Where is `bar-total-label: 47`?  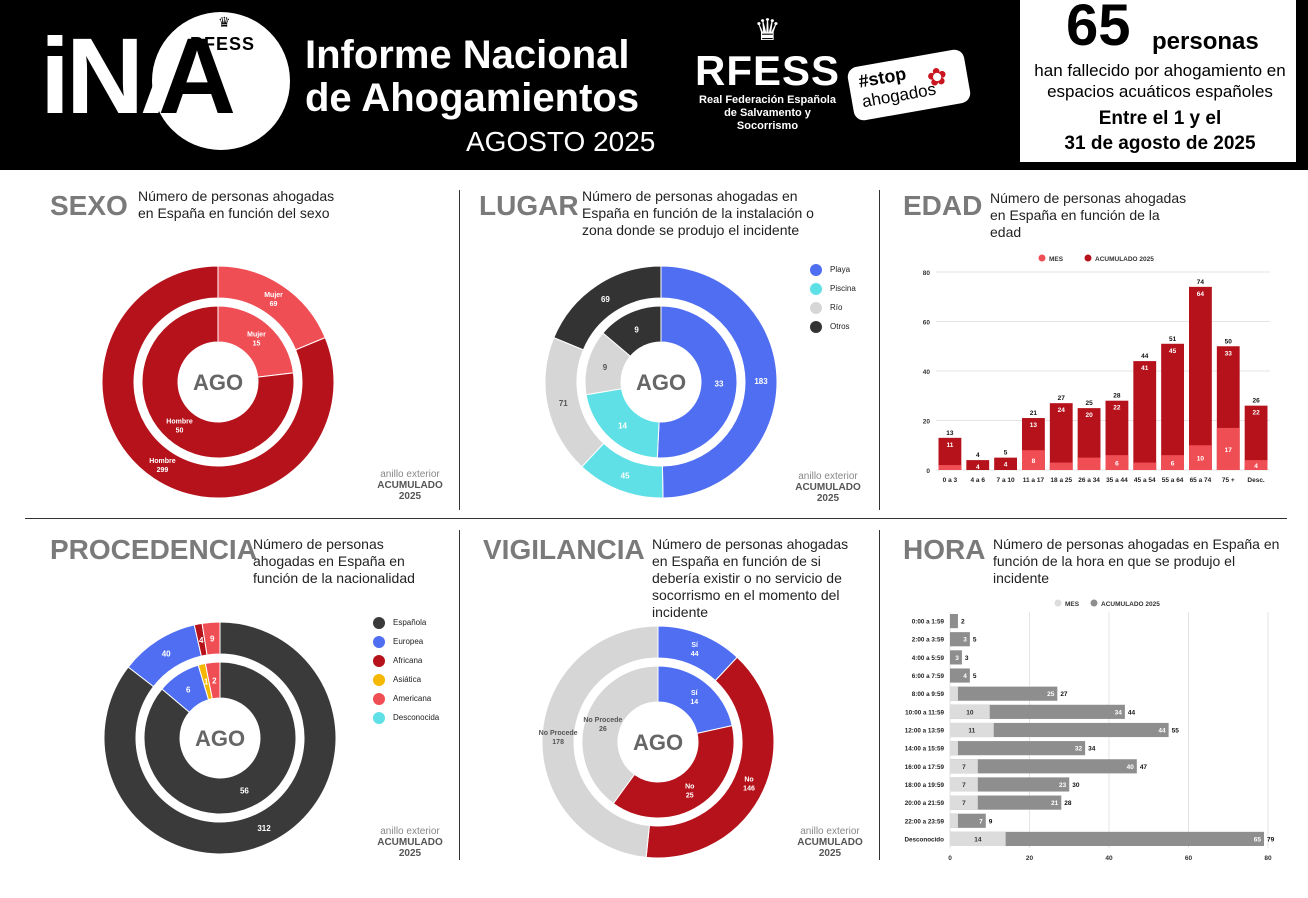
bar-total-label: 47 is located at coordinates (1144, 767).